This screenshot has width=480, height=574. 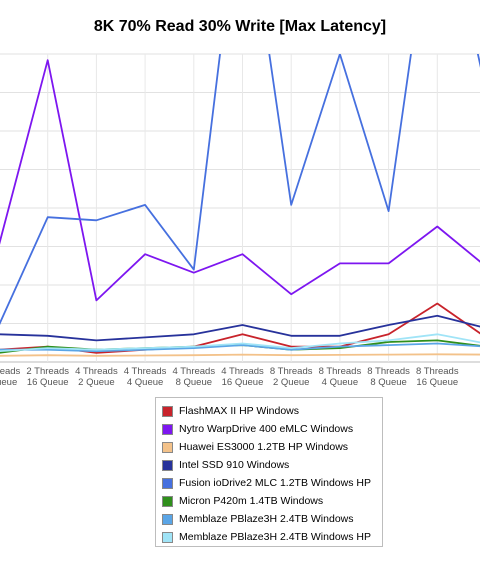 What do you see at coordinates (239, 411) in the screenshot?
I see `legend-label: FlashMAX II HP Windows` at bounding box center [239, 411].